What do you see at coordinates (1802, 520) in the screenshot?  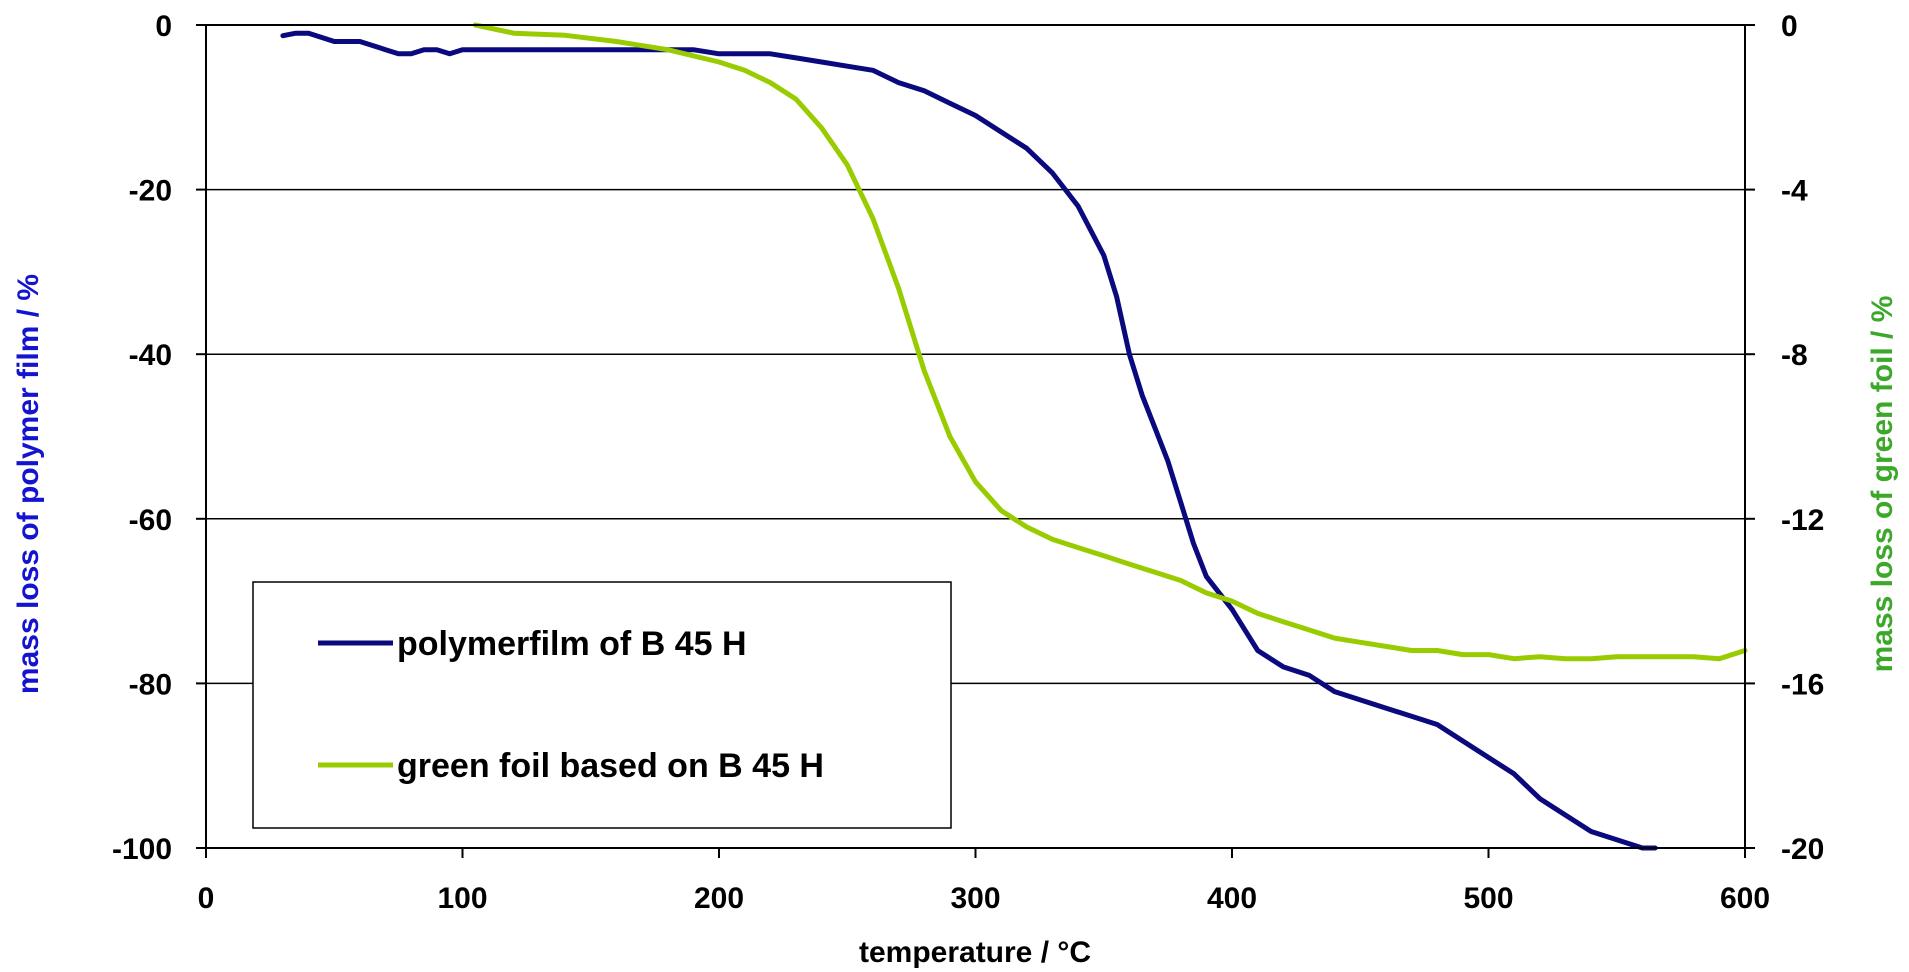 I see `y-right-tick-label: -12` at bounding box center [1802, 520].